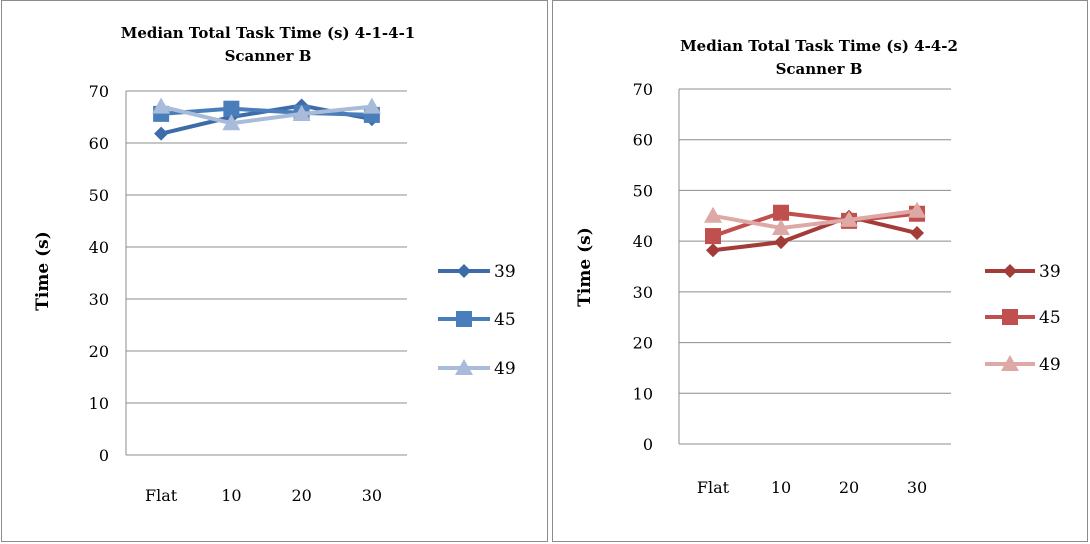  What do you see at coordinates (268, 33) in the screenshot?
I see `chart-title: Median Total Task Time (s) 4-1-4-1` at bounding box center [268, 33].